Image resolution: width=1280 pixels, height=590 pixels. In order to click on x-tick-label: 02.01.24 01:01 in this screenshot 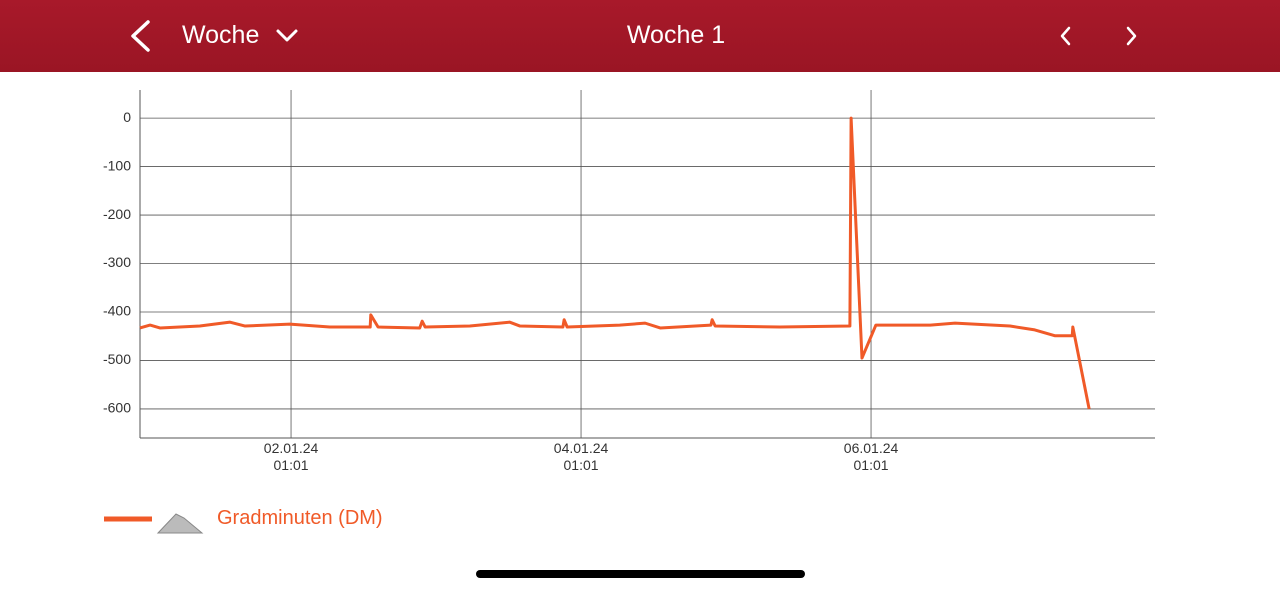, I will do `click(291, 456)`.